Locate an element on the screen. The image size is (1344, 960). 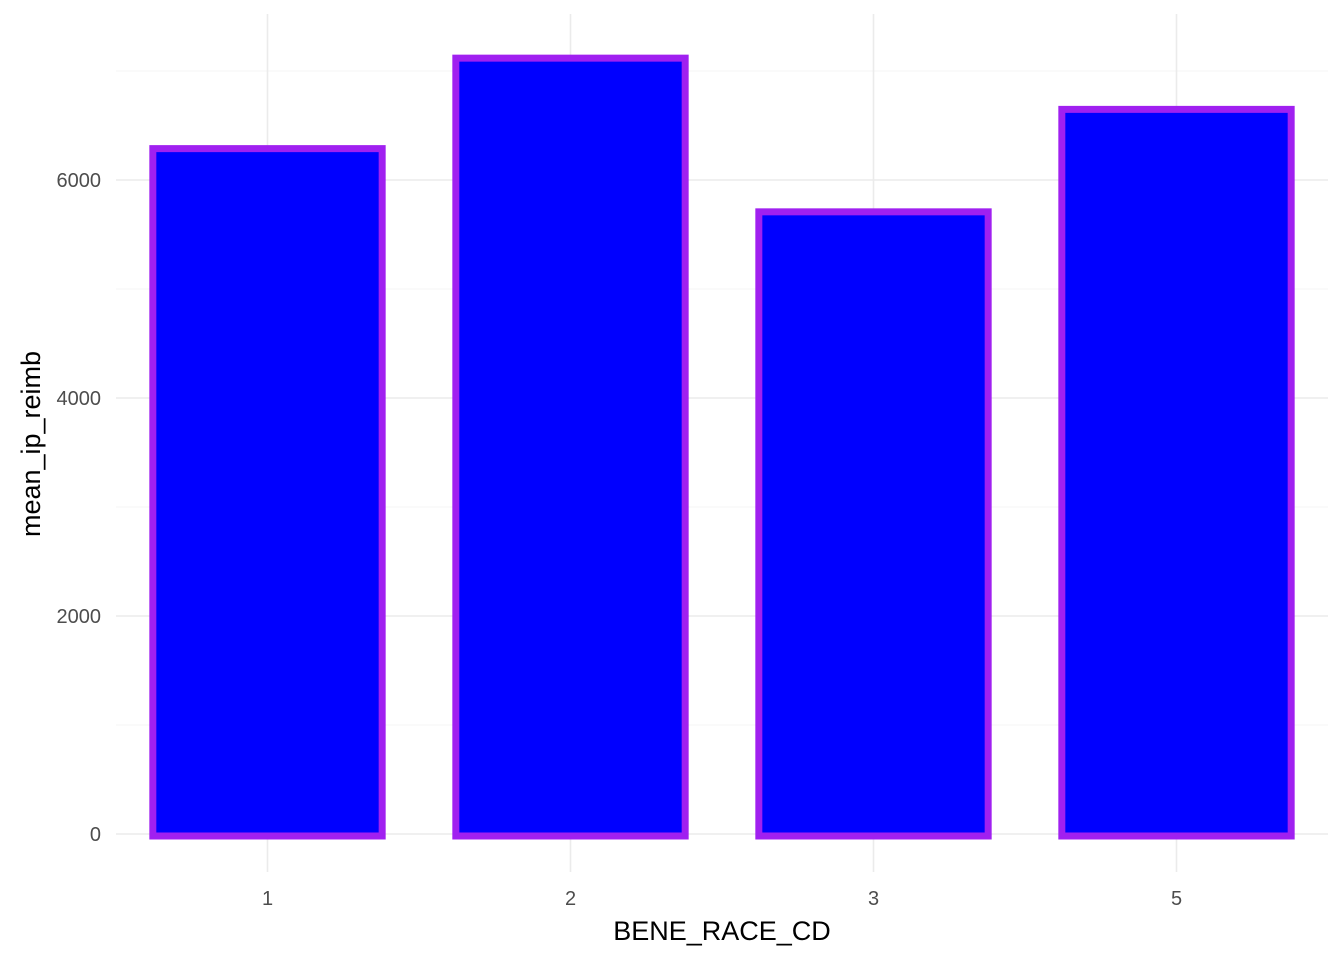
x-tick-label: 2 is located at coordinates (570, 899).